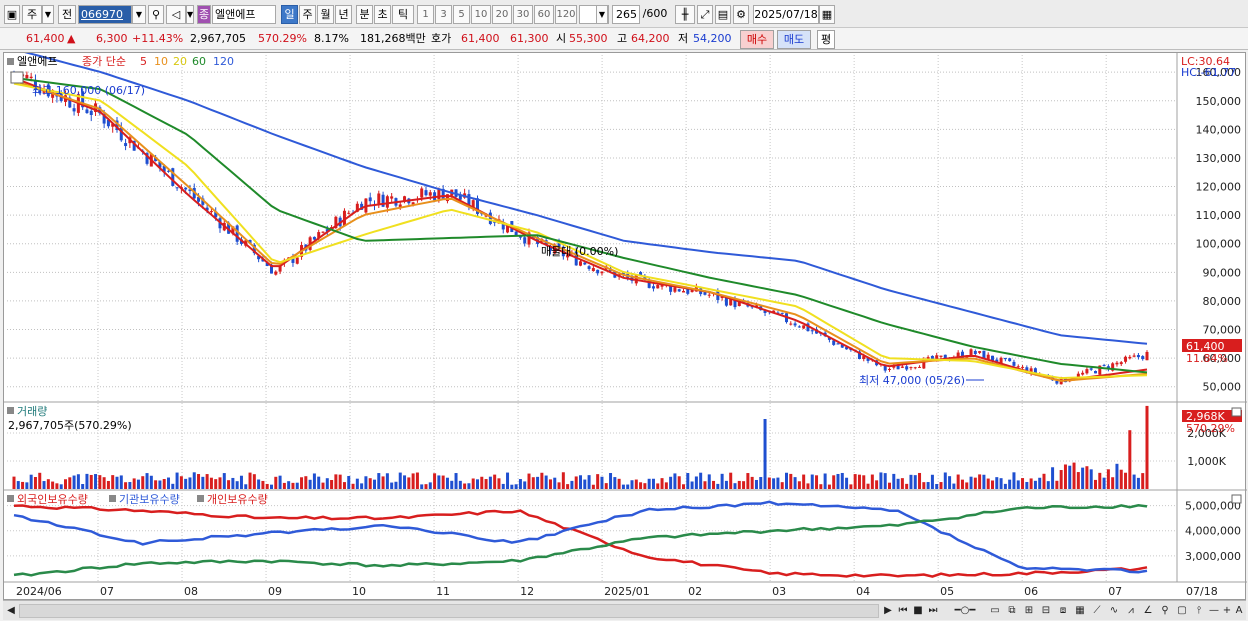 The image size is (1248, 621). I want to click on line-tool-icon: —, so click(1214, 610).